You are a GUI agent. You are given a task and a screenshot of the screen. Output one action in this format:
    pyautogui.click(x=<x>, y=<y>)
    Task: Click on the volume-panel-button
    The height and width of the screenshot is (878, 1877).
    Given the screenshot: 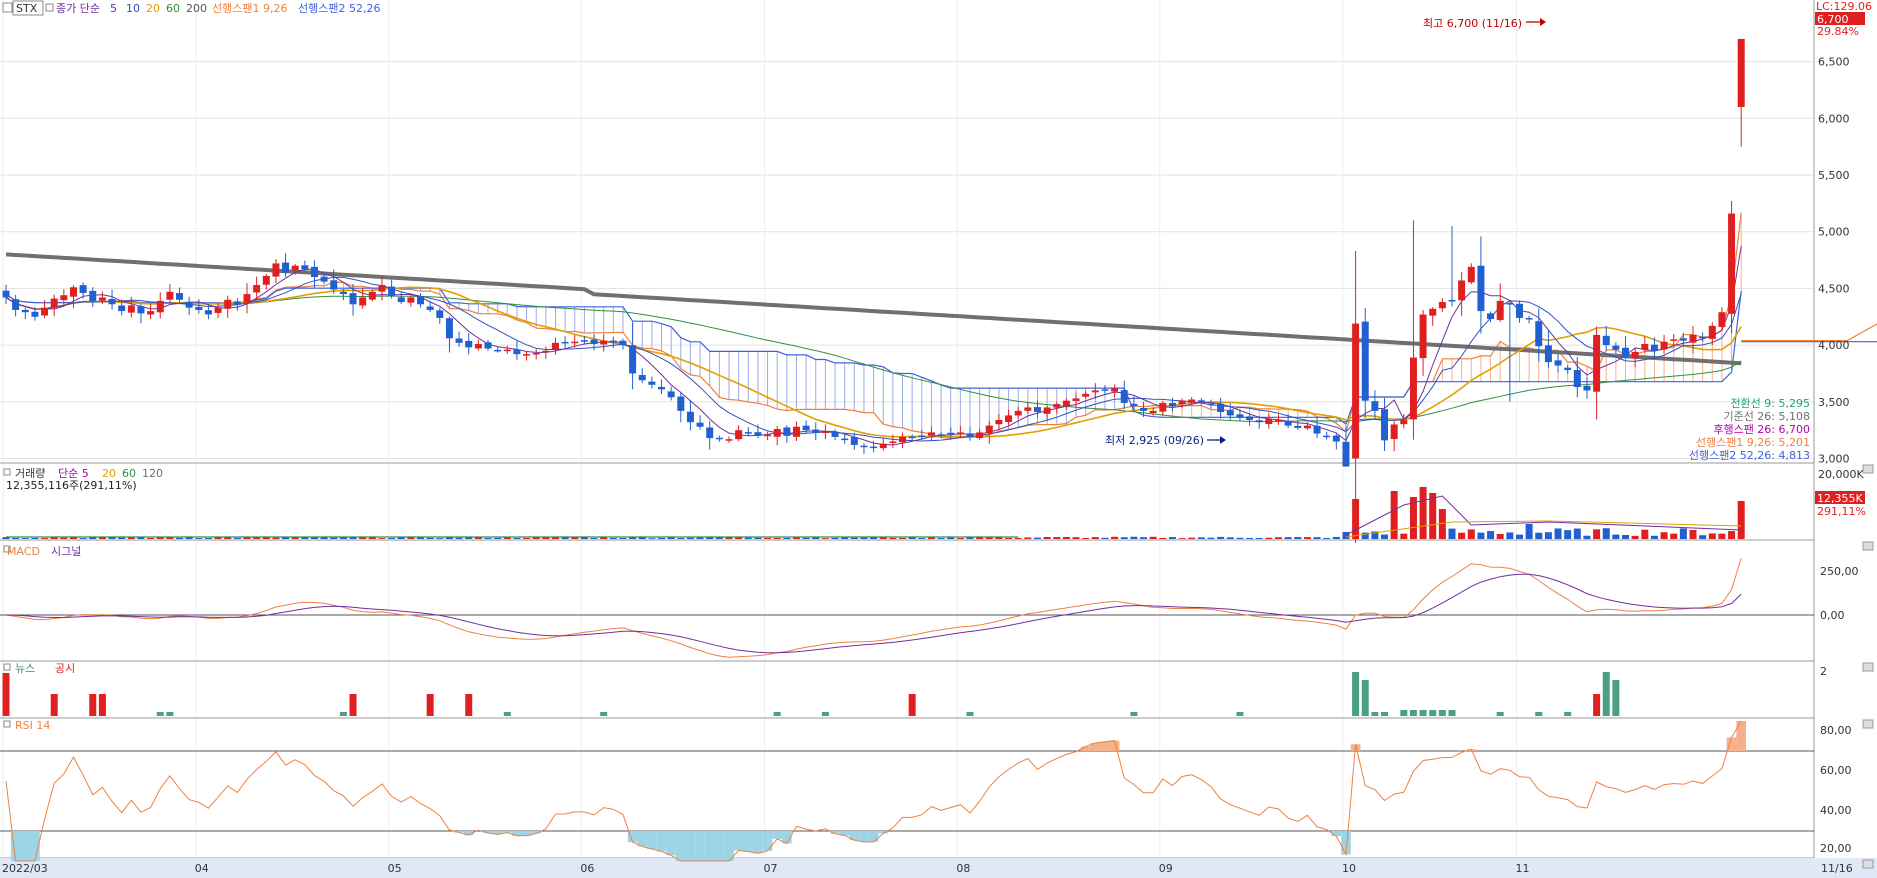 What is the action you would take?
    pyautogui.click(x=1868, y=469)
    